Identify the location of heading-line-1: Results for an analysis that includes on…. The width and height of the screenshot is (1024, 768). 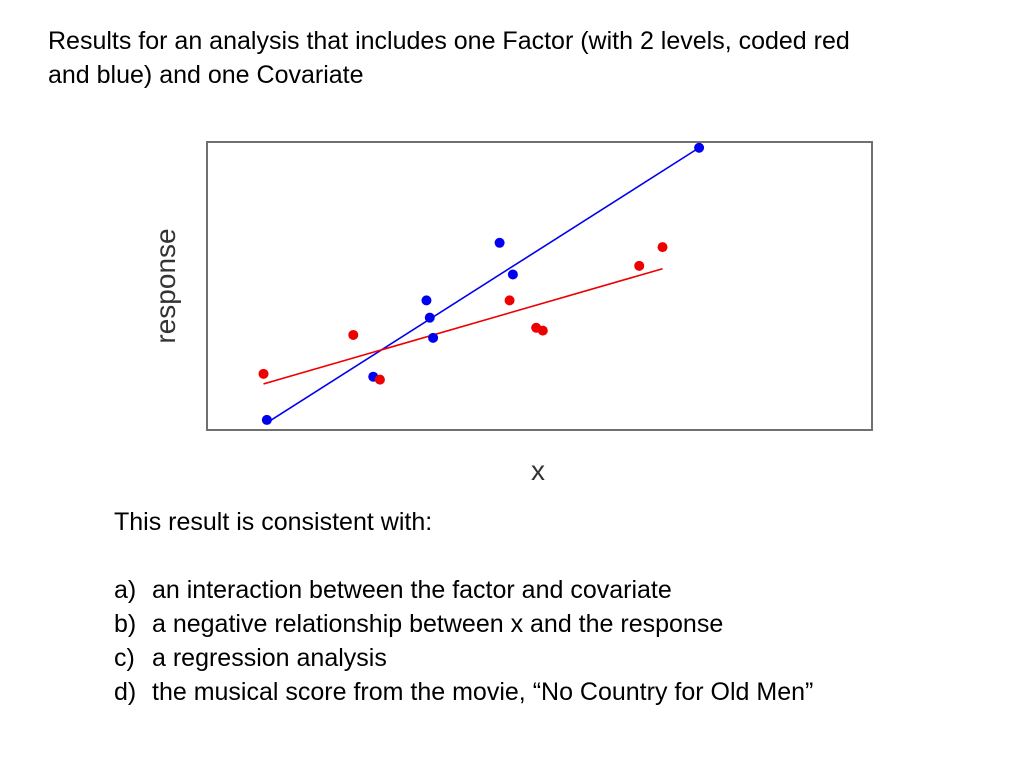
(449, 41).